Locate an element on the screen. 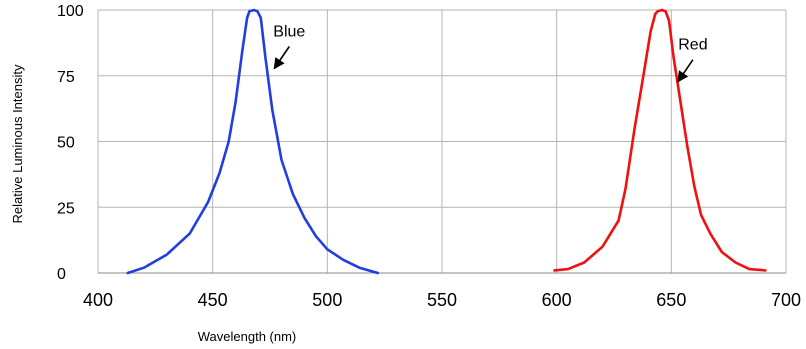 This screenshot has height=349, width=806. x-tick-label: 550 is located at coordinates (442, 300).